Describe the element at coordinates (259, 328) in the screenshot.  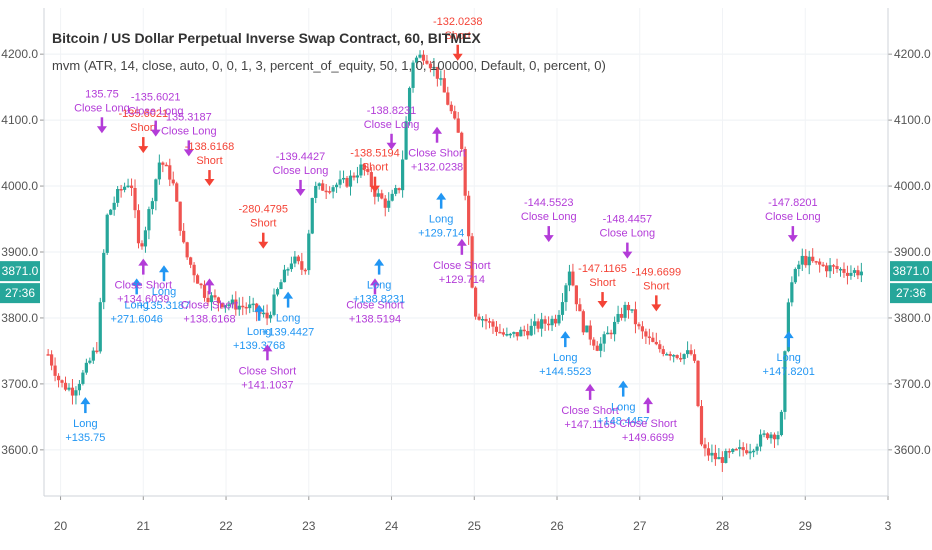
I see `long-signal: Long +139.3768` at that location.